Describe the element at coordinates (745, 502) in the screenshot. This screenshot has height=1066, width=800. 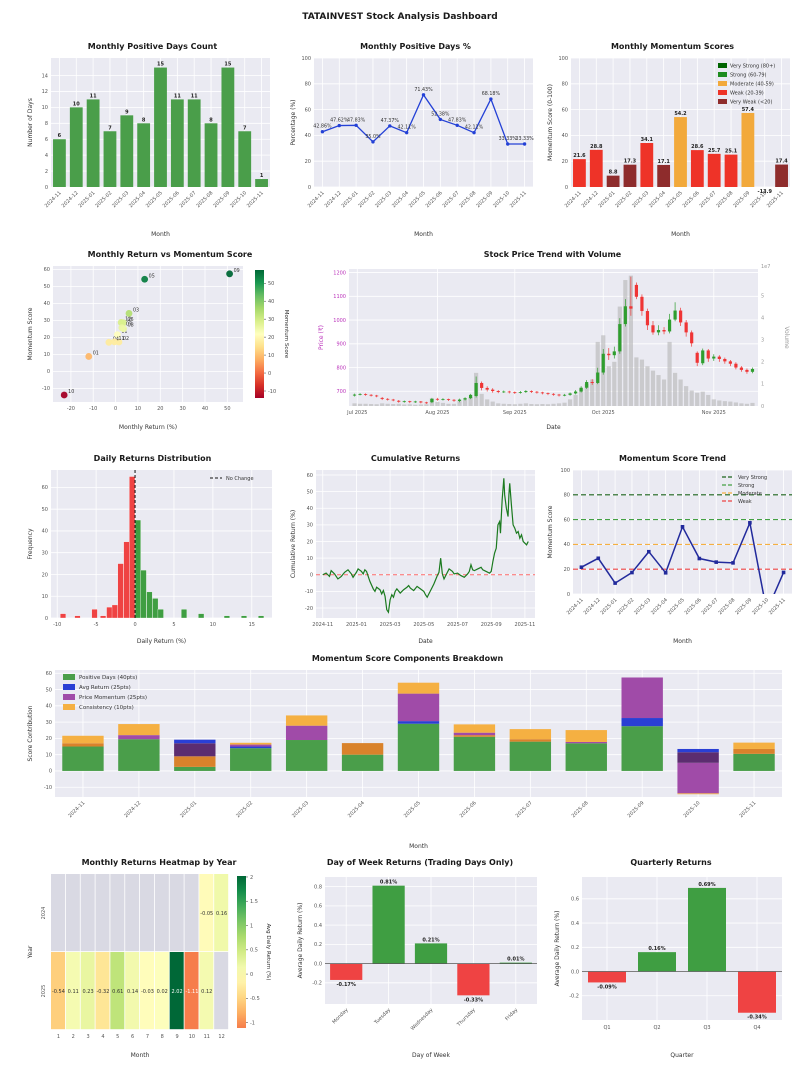
I see `svg-text: Weak` at that location.